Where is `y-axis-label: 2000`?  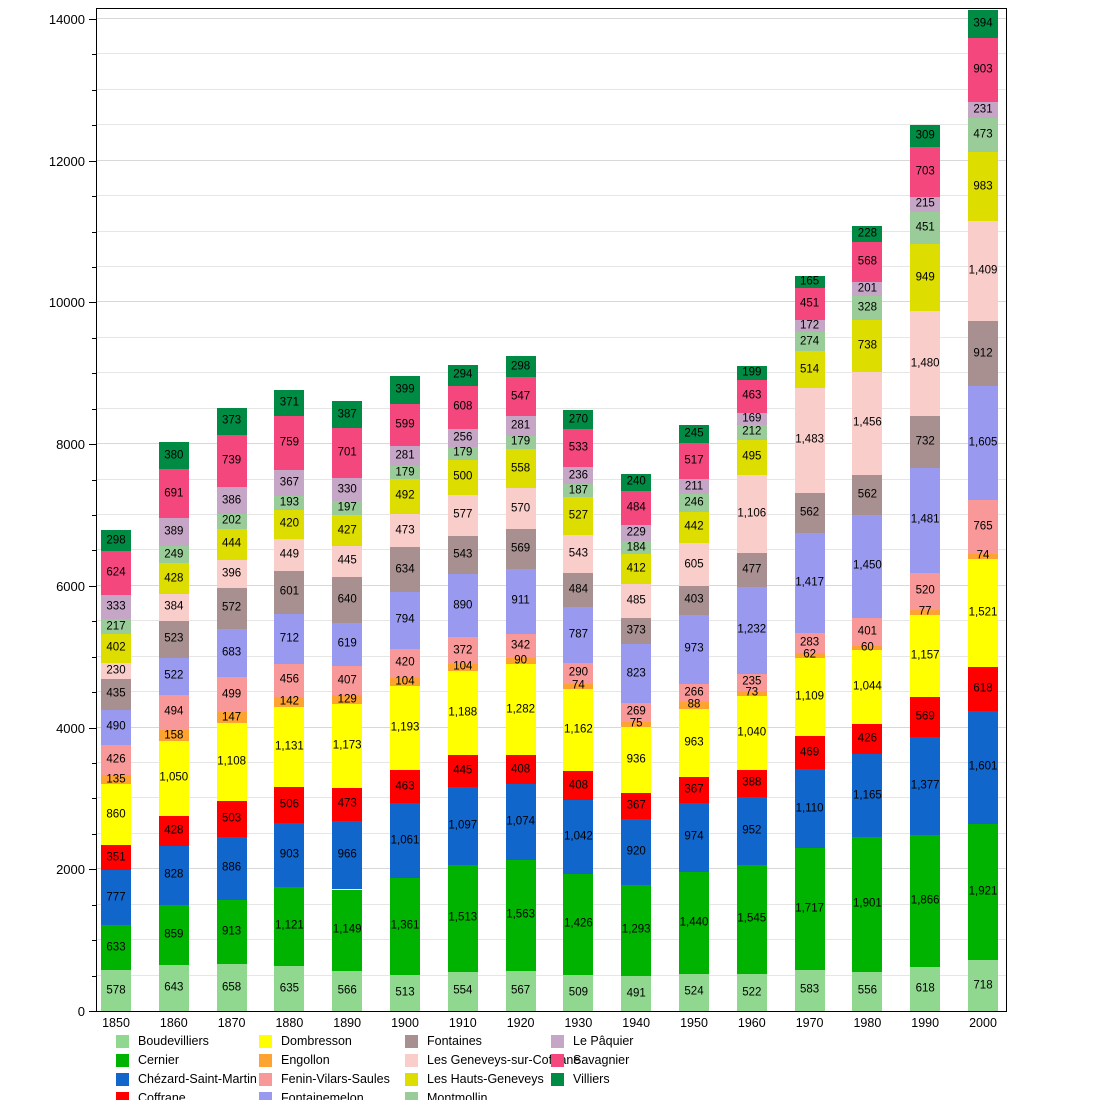
y-axis-label: 2000 is located at coordinates (70, 869).